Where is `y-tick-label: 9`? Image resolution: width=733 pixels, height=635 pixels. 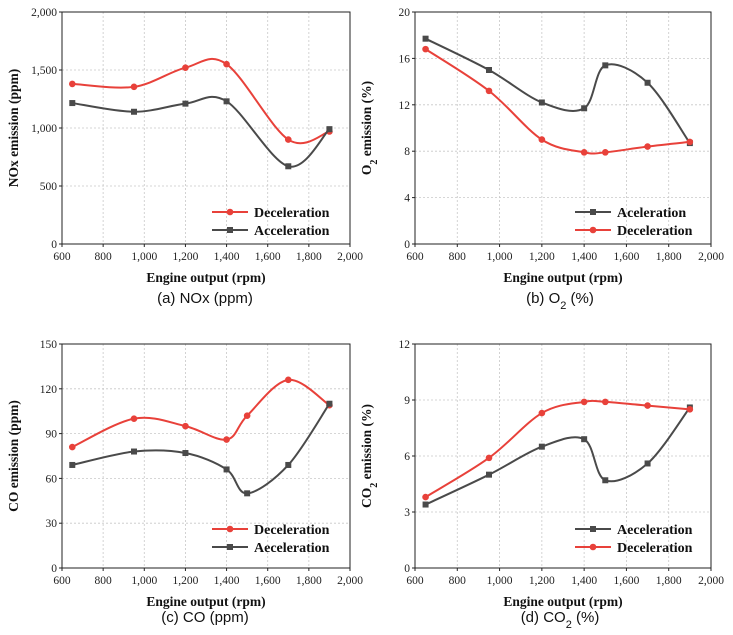 y-tick-label: 9 is located at coordinates (407, 401).